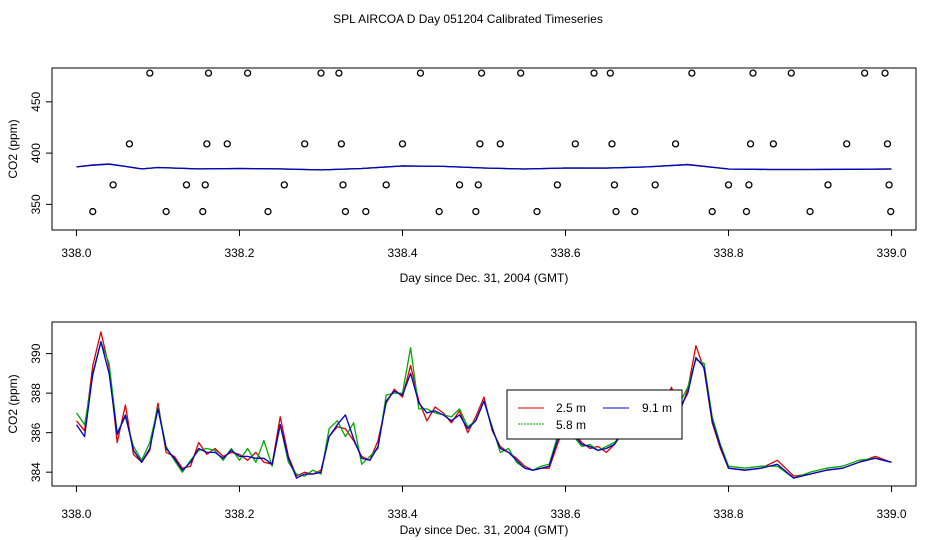  I want to click on bottom-x-tick-label: 338.0, so click(76, 514).